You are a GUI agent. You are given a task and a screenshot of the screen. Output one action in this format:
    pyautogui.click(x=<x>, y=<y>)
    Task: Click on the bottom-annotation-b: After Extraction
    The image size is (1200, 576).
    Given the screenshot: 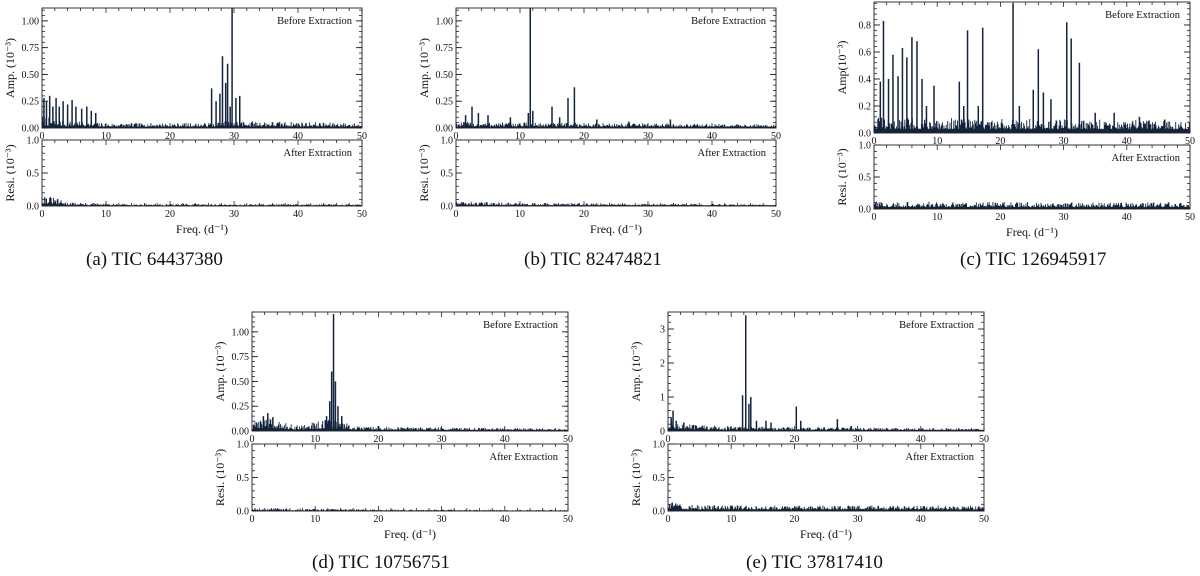 What is the action you would take?
    pyautogui.click(x=731, y=153)
    